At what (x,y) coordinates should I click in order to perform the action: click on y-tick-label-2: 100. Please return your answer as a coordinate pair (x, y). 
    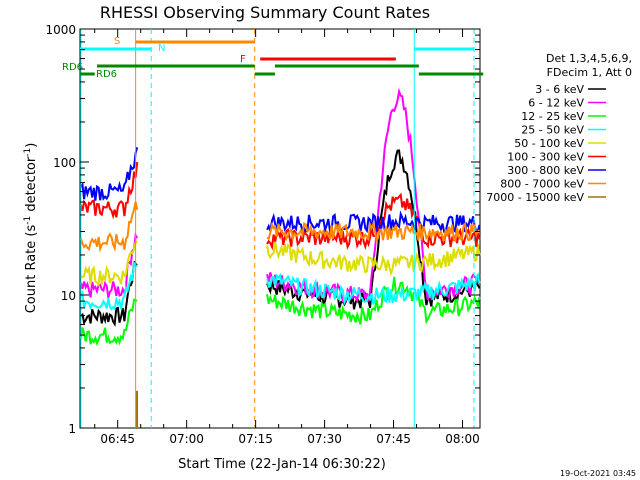
    Looking at the image, I should click on (64, 163).